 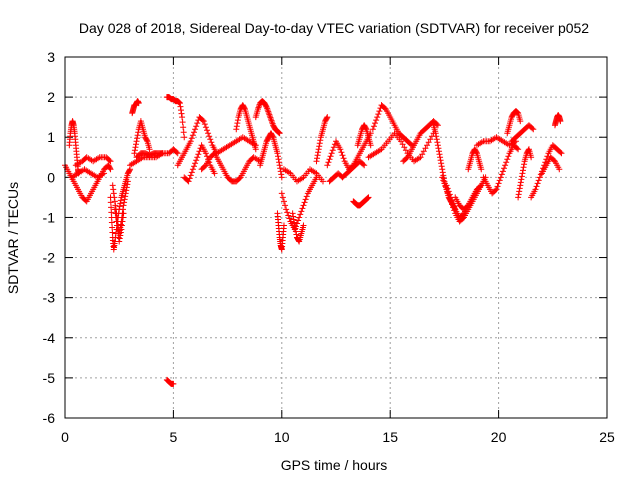 What do you see at coordinates (174, 437) in the screenshot?
I see `x-tick-label: 5` at bounding box center [174, 437].